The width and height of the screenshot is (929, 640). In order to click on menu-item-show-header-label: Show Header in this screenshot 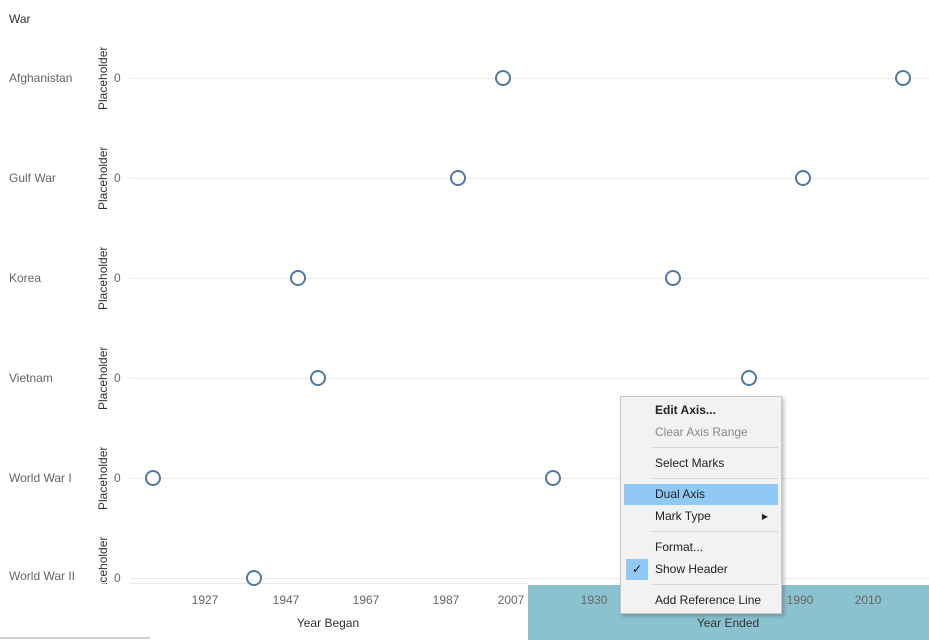, I will do `click(691, 569)`.